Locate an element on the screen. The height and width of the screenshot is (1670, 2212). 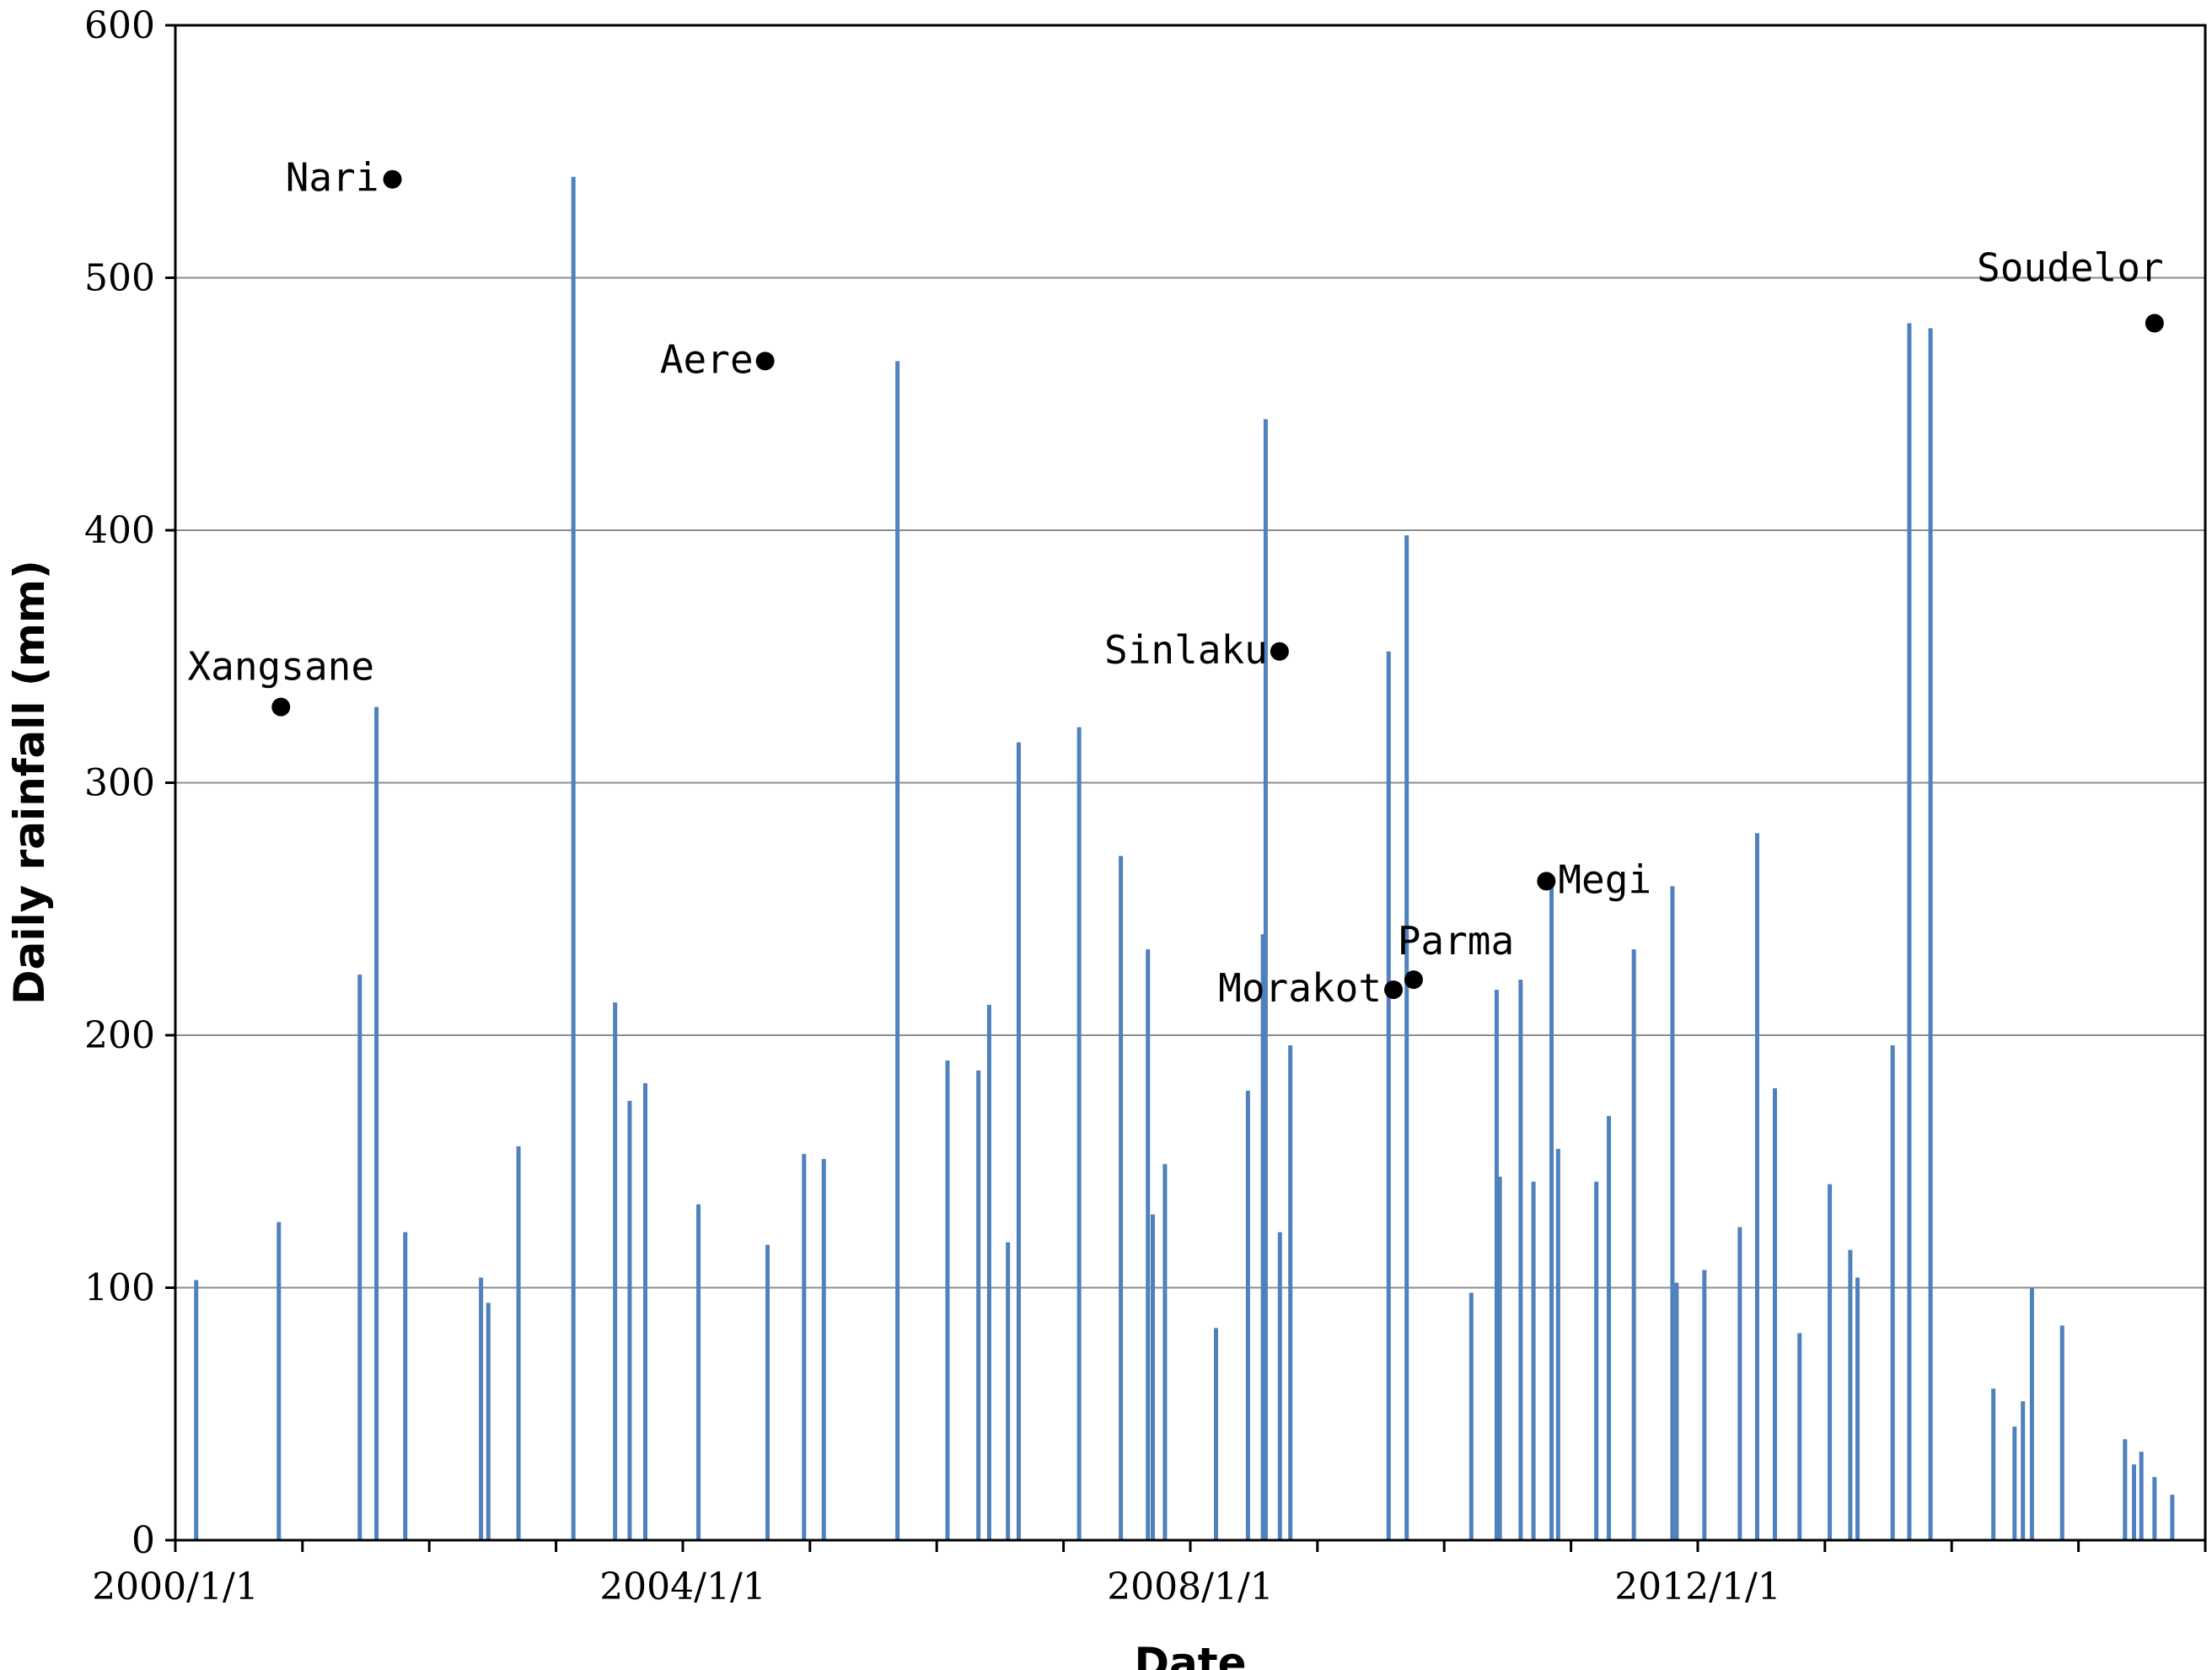
y-tick-label: 300 is located at coordinates (120, 783).